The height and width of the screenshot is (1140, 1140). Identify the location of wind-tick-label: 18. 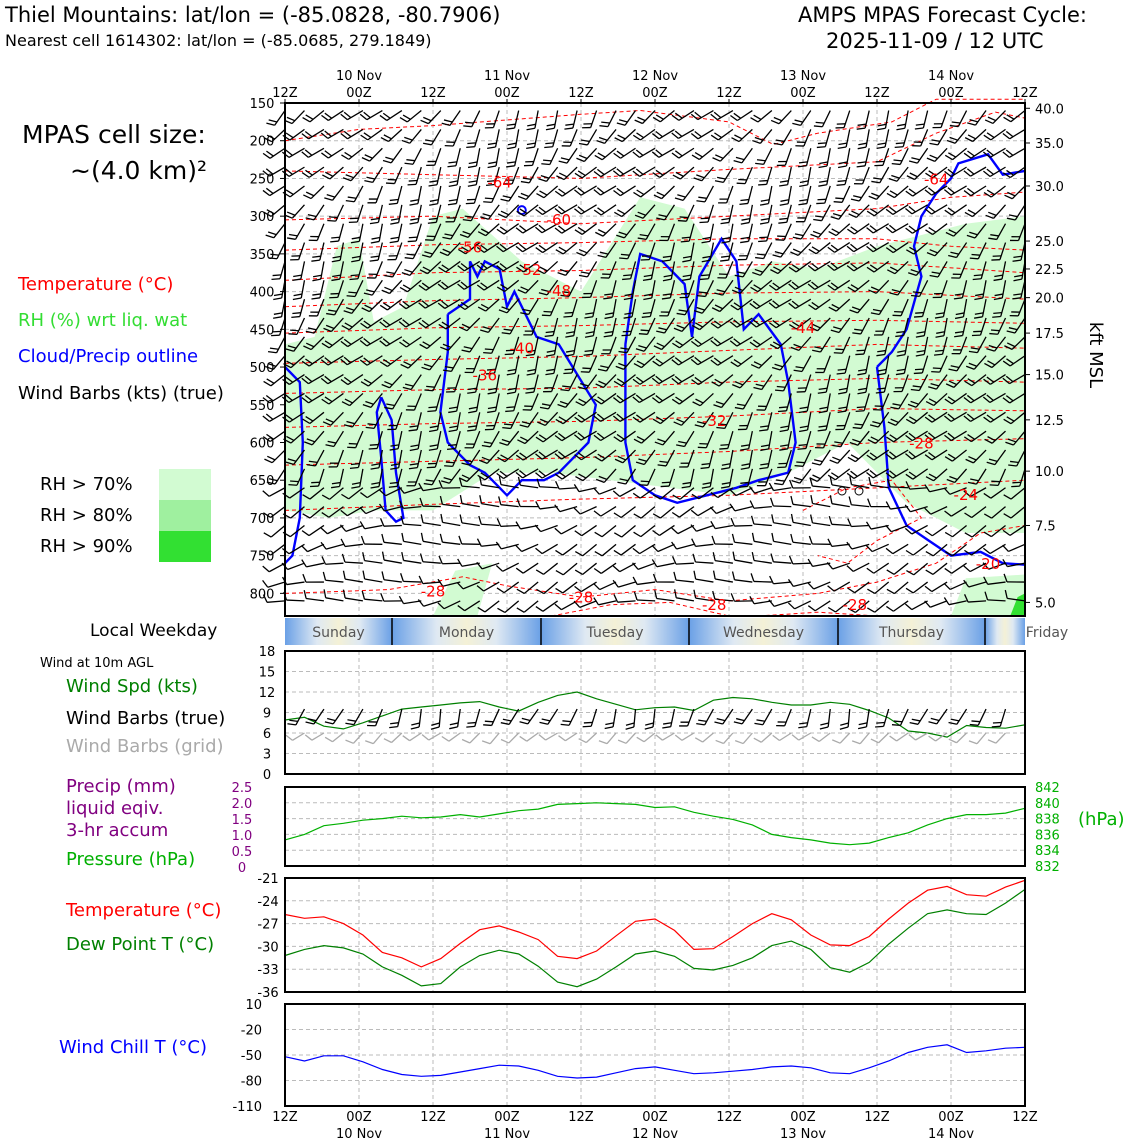
(267, 652).